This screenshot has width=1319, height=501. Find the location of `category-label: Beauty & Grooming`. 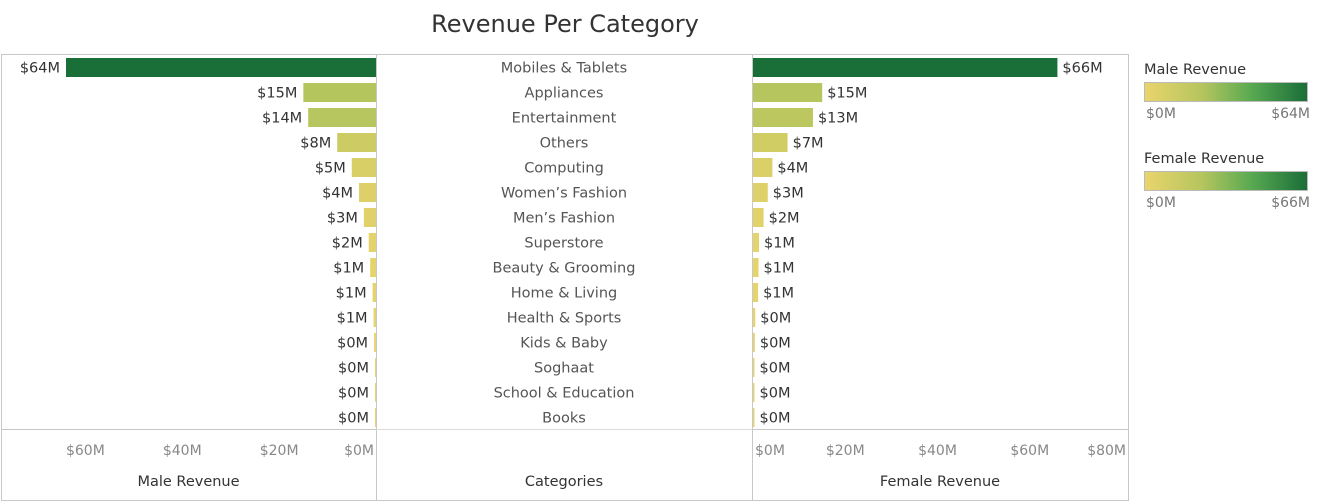

category-label: Beauty & Grooming is located at coordinates (564, 269).